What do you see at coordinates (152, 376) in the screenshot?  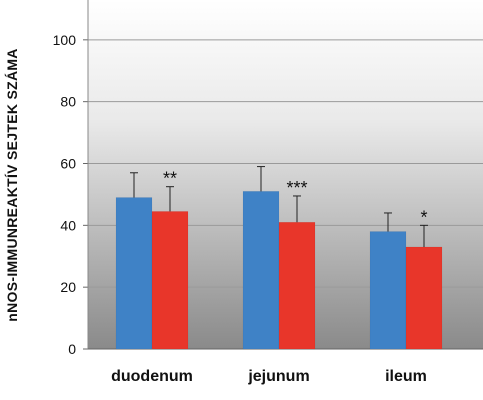 I see `x-tick-label: duodenum` at bounding box center [152, 376].